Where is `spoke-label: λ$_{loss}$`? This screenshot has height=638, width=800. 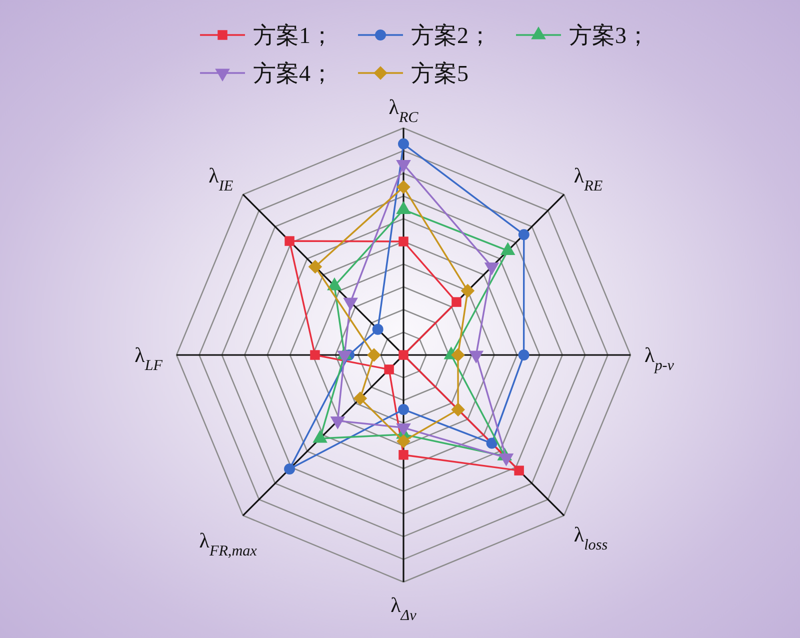 spoke-label: λ$_{loss}$ is located at coordinates (591, 538).